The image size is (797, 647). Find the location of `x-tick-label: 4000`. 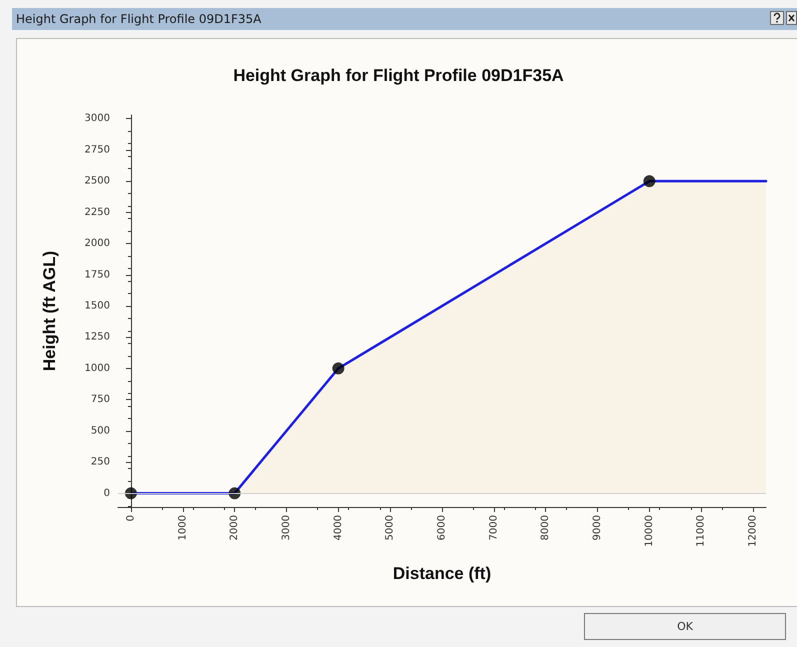

x-tick-label: 4000 is located at coordinates (338, 527).